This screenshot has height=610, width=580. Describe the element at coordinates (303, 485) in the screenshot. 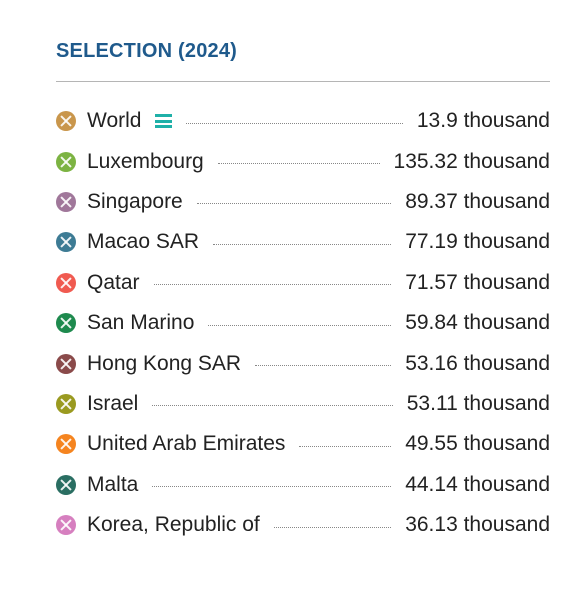

I see `list-item: Malta 44.14 thousand` at that location.